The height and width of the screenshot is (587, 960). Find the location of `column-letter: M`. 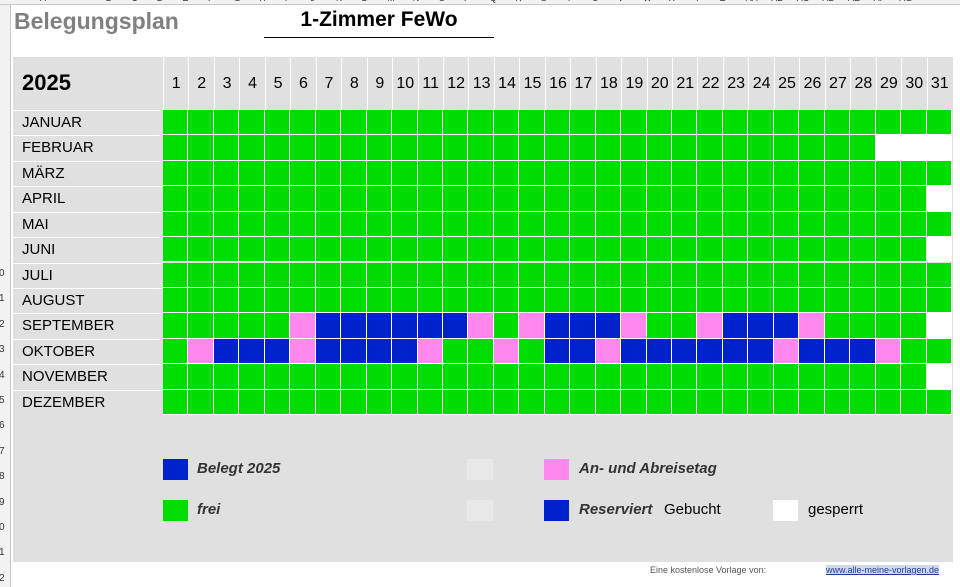

column-letter: M is located at coordinates (391, 1).